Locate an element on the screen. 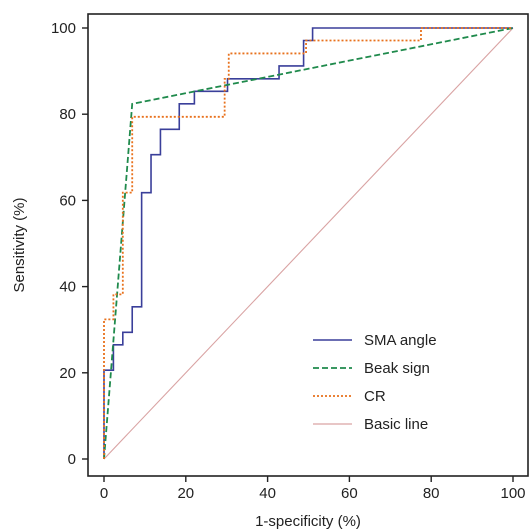  y-axis-title: Sensitivity (%) is located at coordinates (19, 244).